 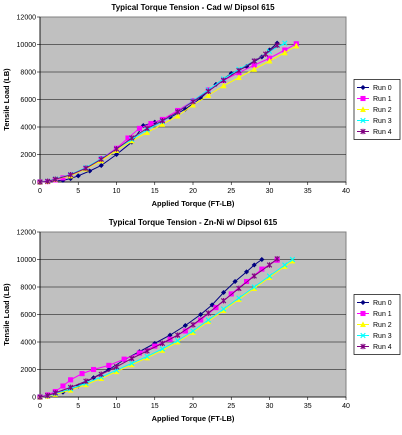 What do you see at coordinates (28, 128) in the screenshot?
I see `y-tick-label: 4000` at bounding box center [28, 128].